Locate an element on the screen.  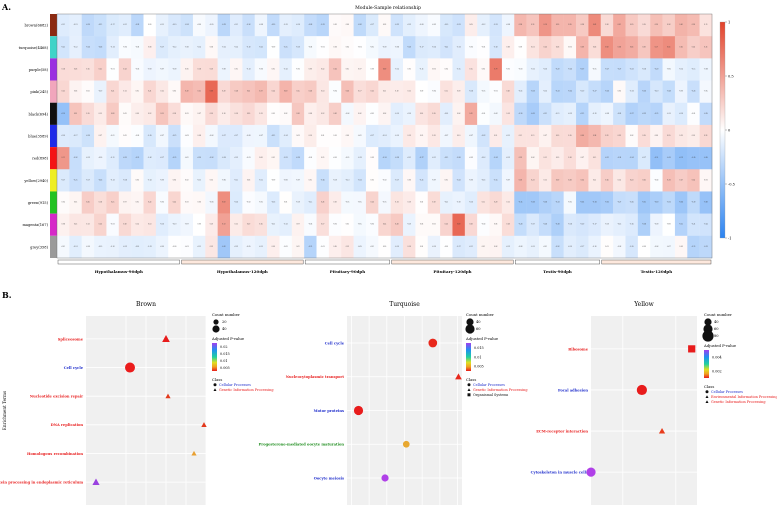
cell-value: 0.50 is located at coordinates (223, 225).